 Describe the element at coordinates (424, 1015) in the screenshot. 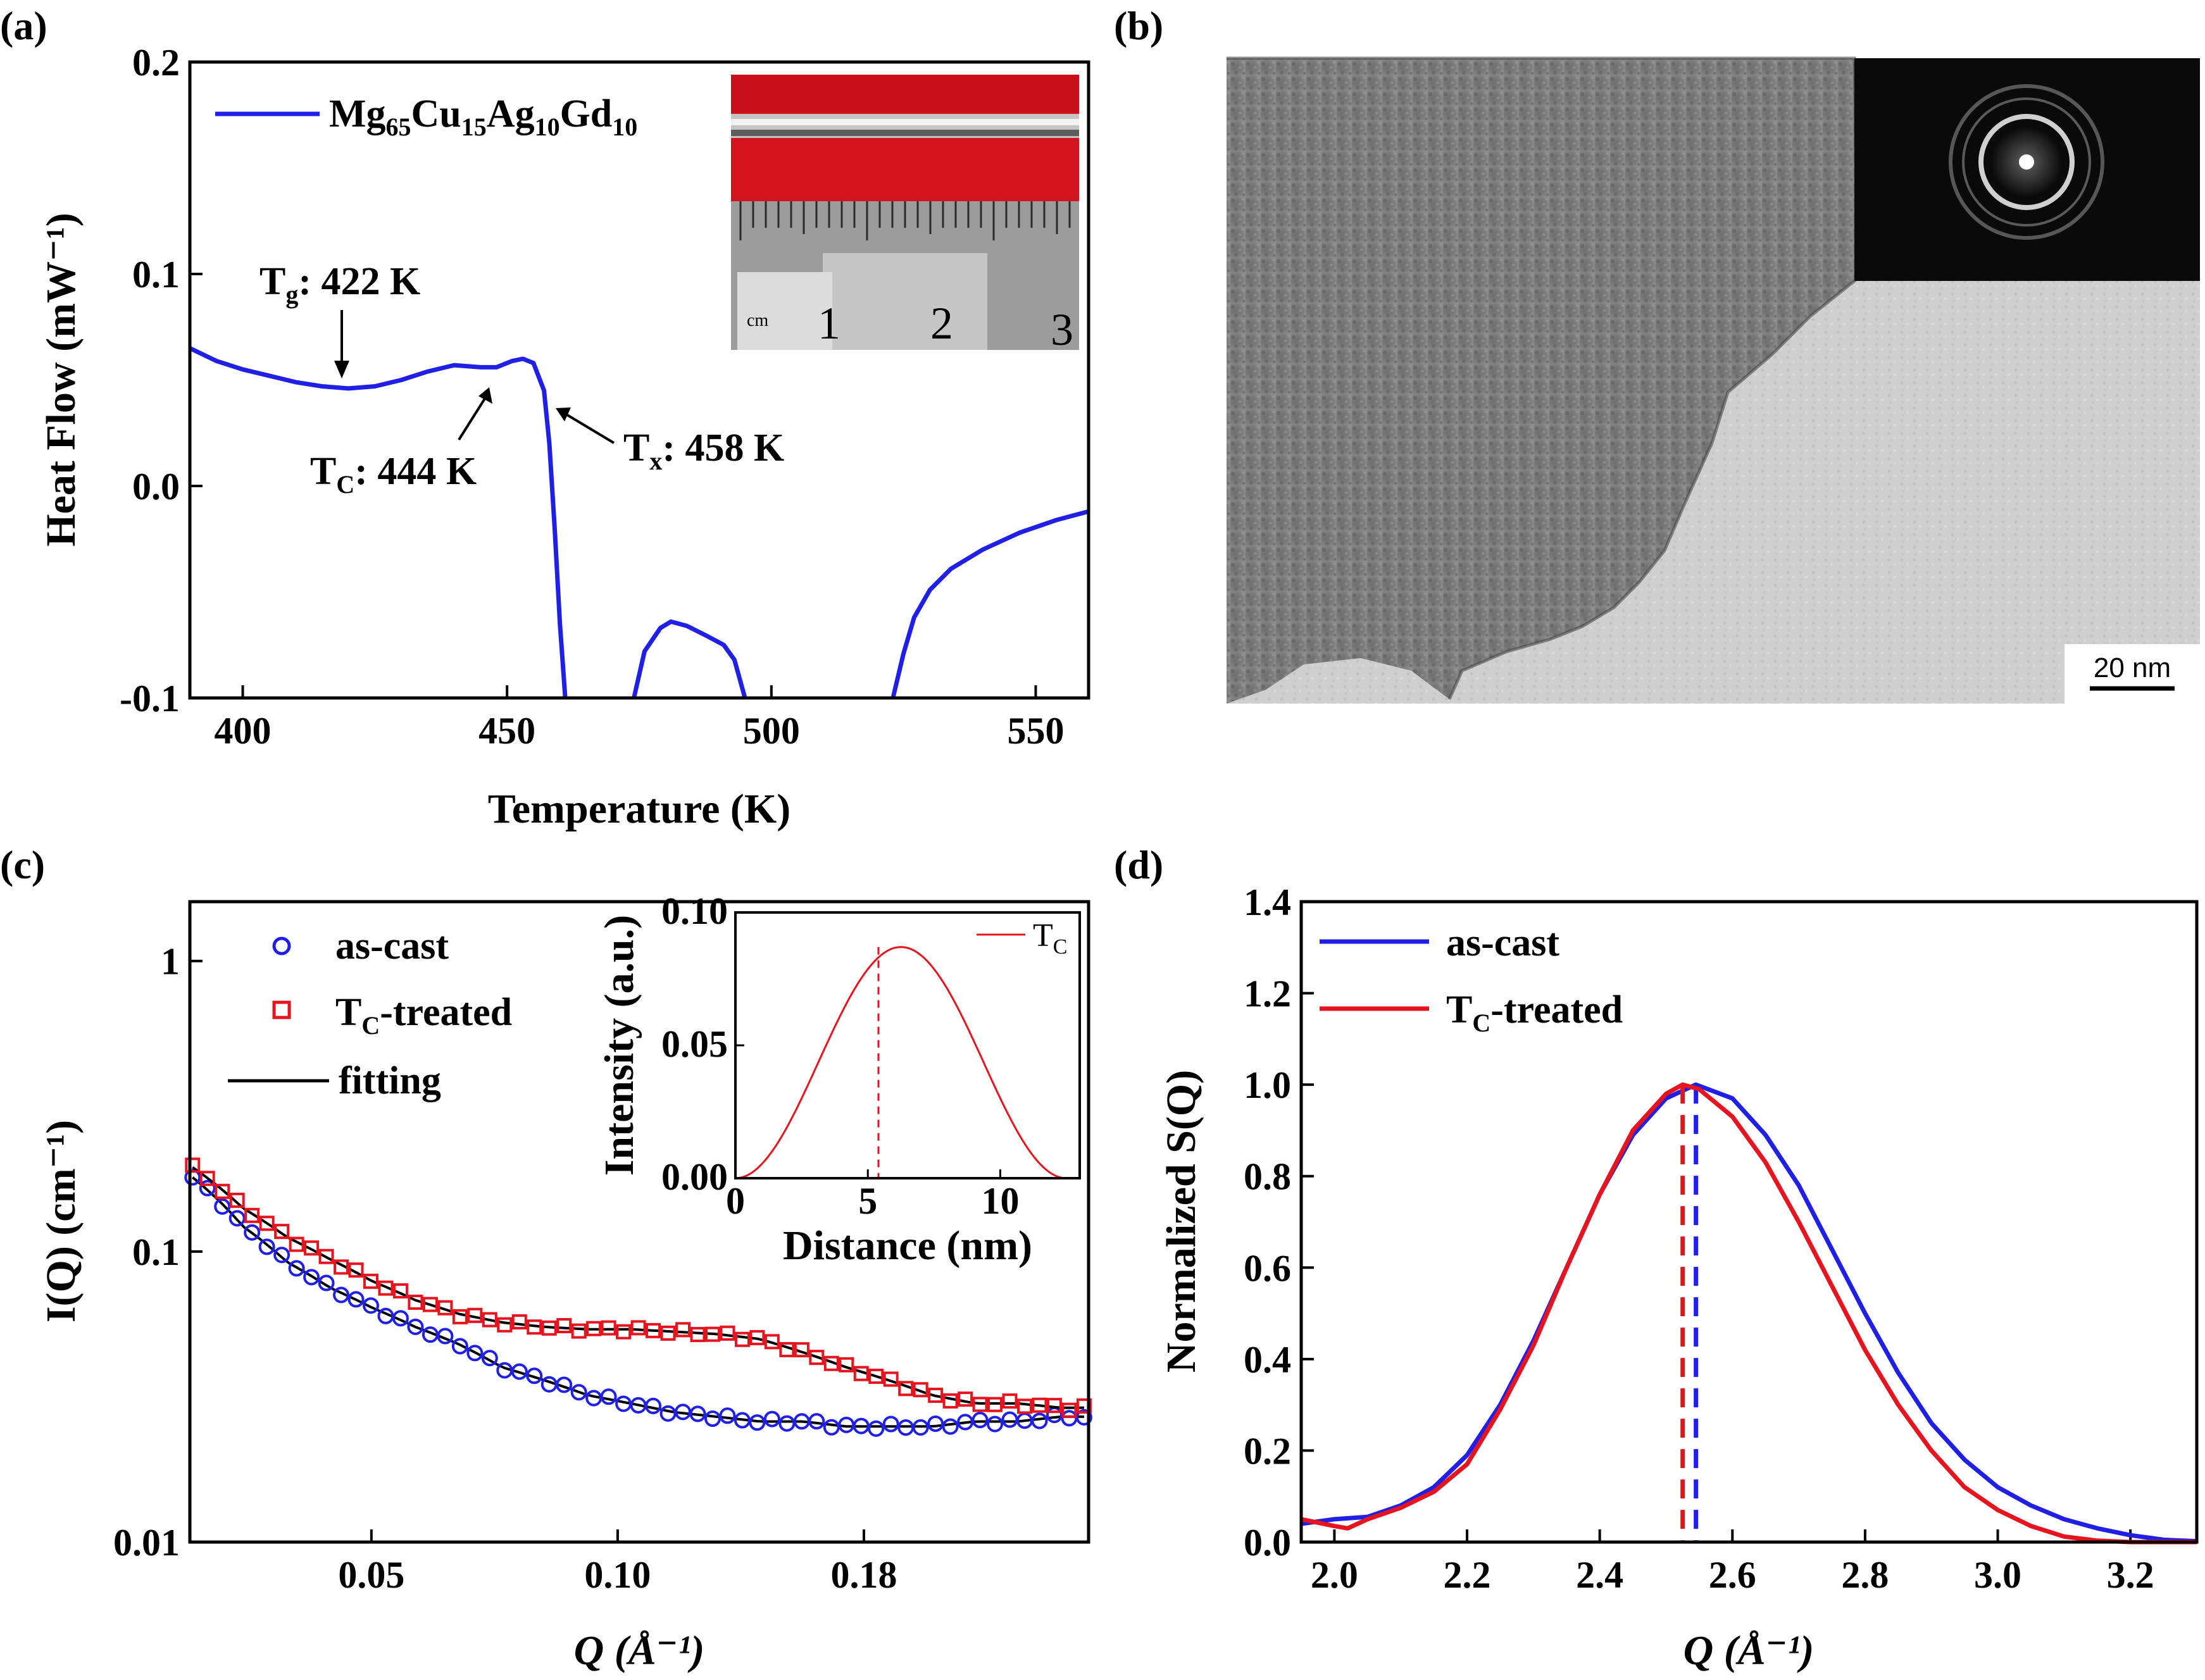

I see `legend-tc-label: TC-treated` at that location.